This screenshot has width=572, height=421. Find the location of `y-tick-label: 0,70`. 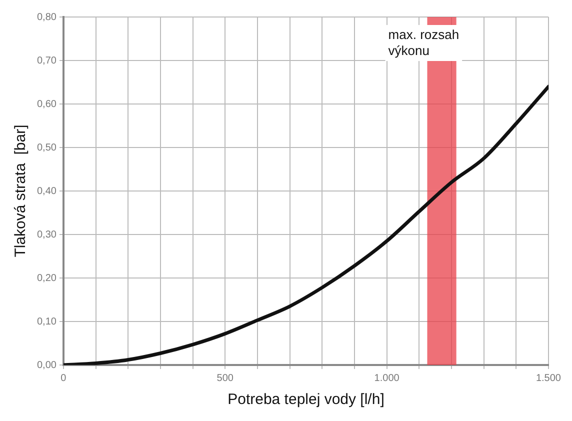

y-tick-label: 0,70 is located at coordinates (46, 60).